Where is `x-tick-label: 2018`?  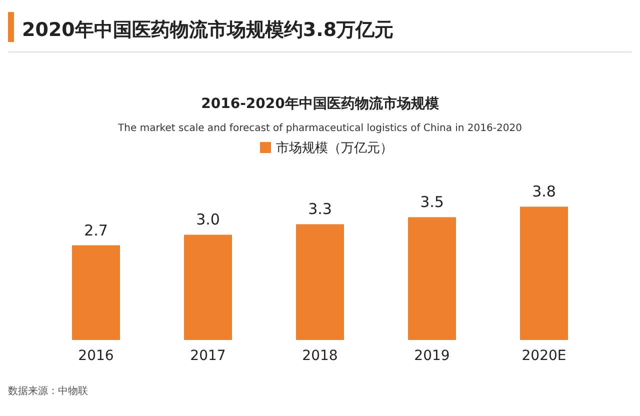
x-tick-label: 2018 is located at coordinates (320, 356).